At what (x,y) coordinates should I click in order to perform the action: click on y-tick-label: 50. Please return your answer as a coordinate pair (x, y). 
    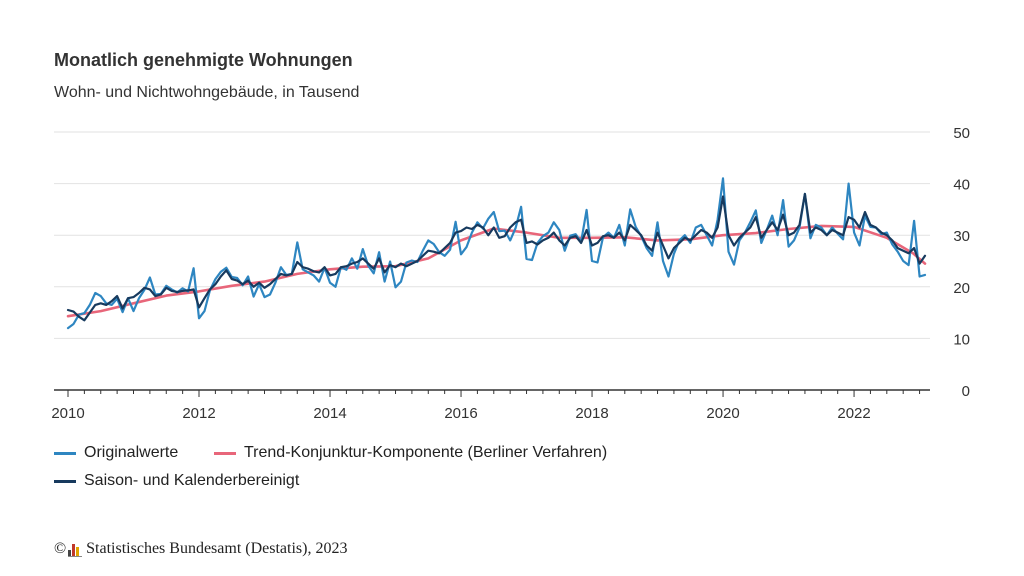
    Looking at the image, I should click on (961, 133).